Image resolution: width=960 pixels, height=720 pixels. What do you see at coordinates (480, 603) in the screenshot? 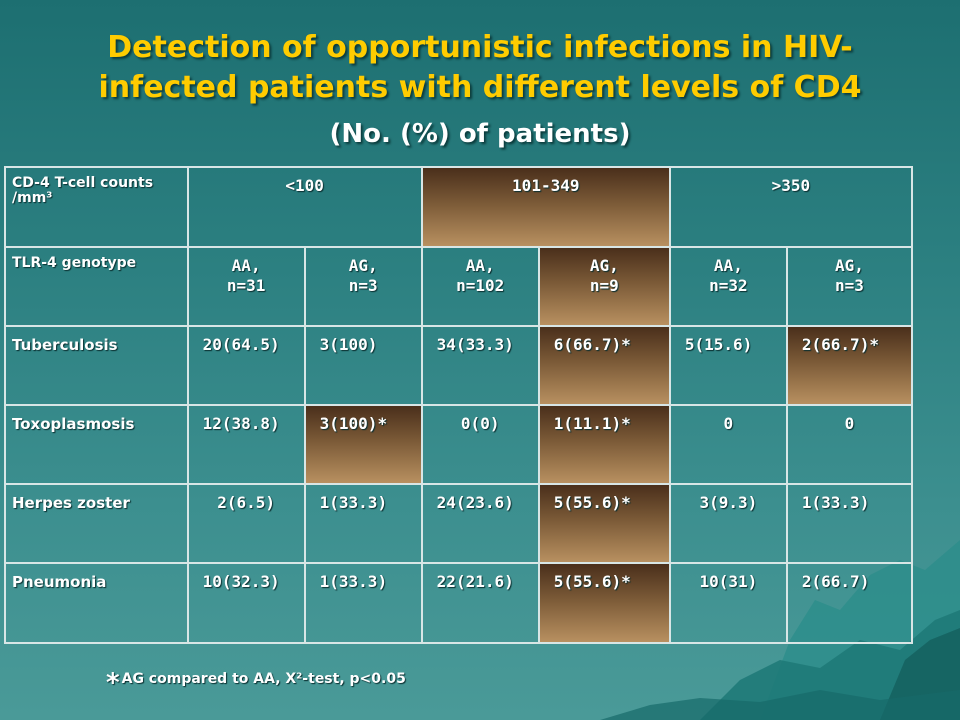
I see `table-cell: 22(21.6)` at bounding box center [480, 603].